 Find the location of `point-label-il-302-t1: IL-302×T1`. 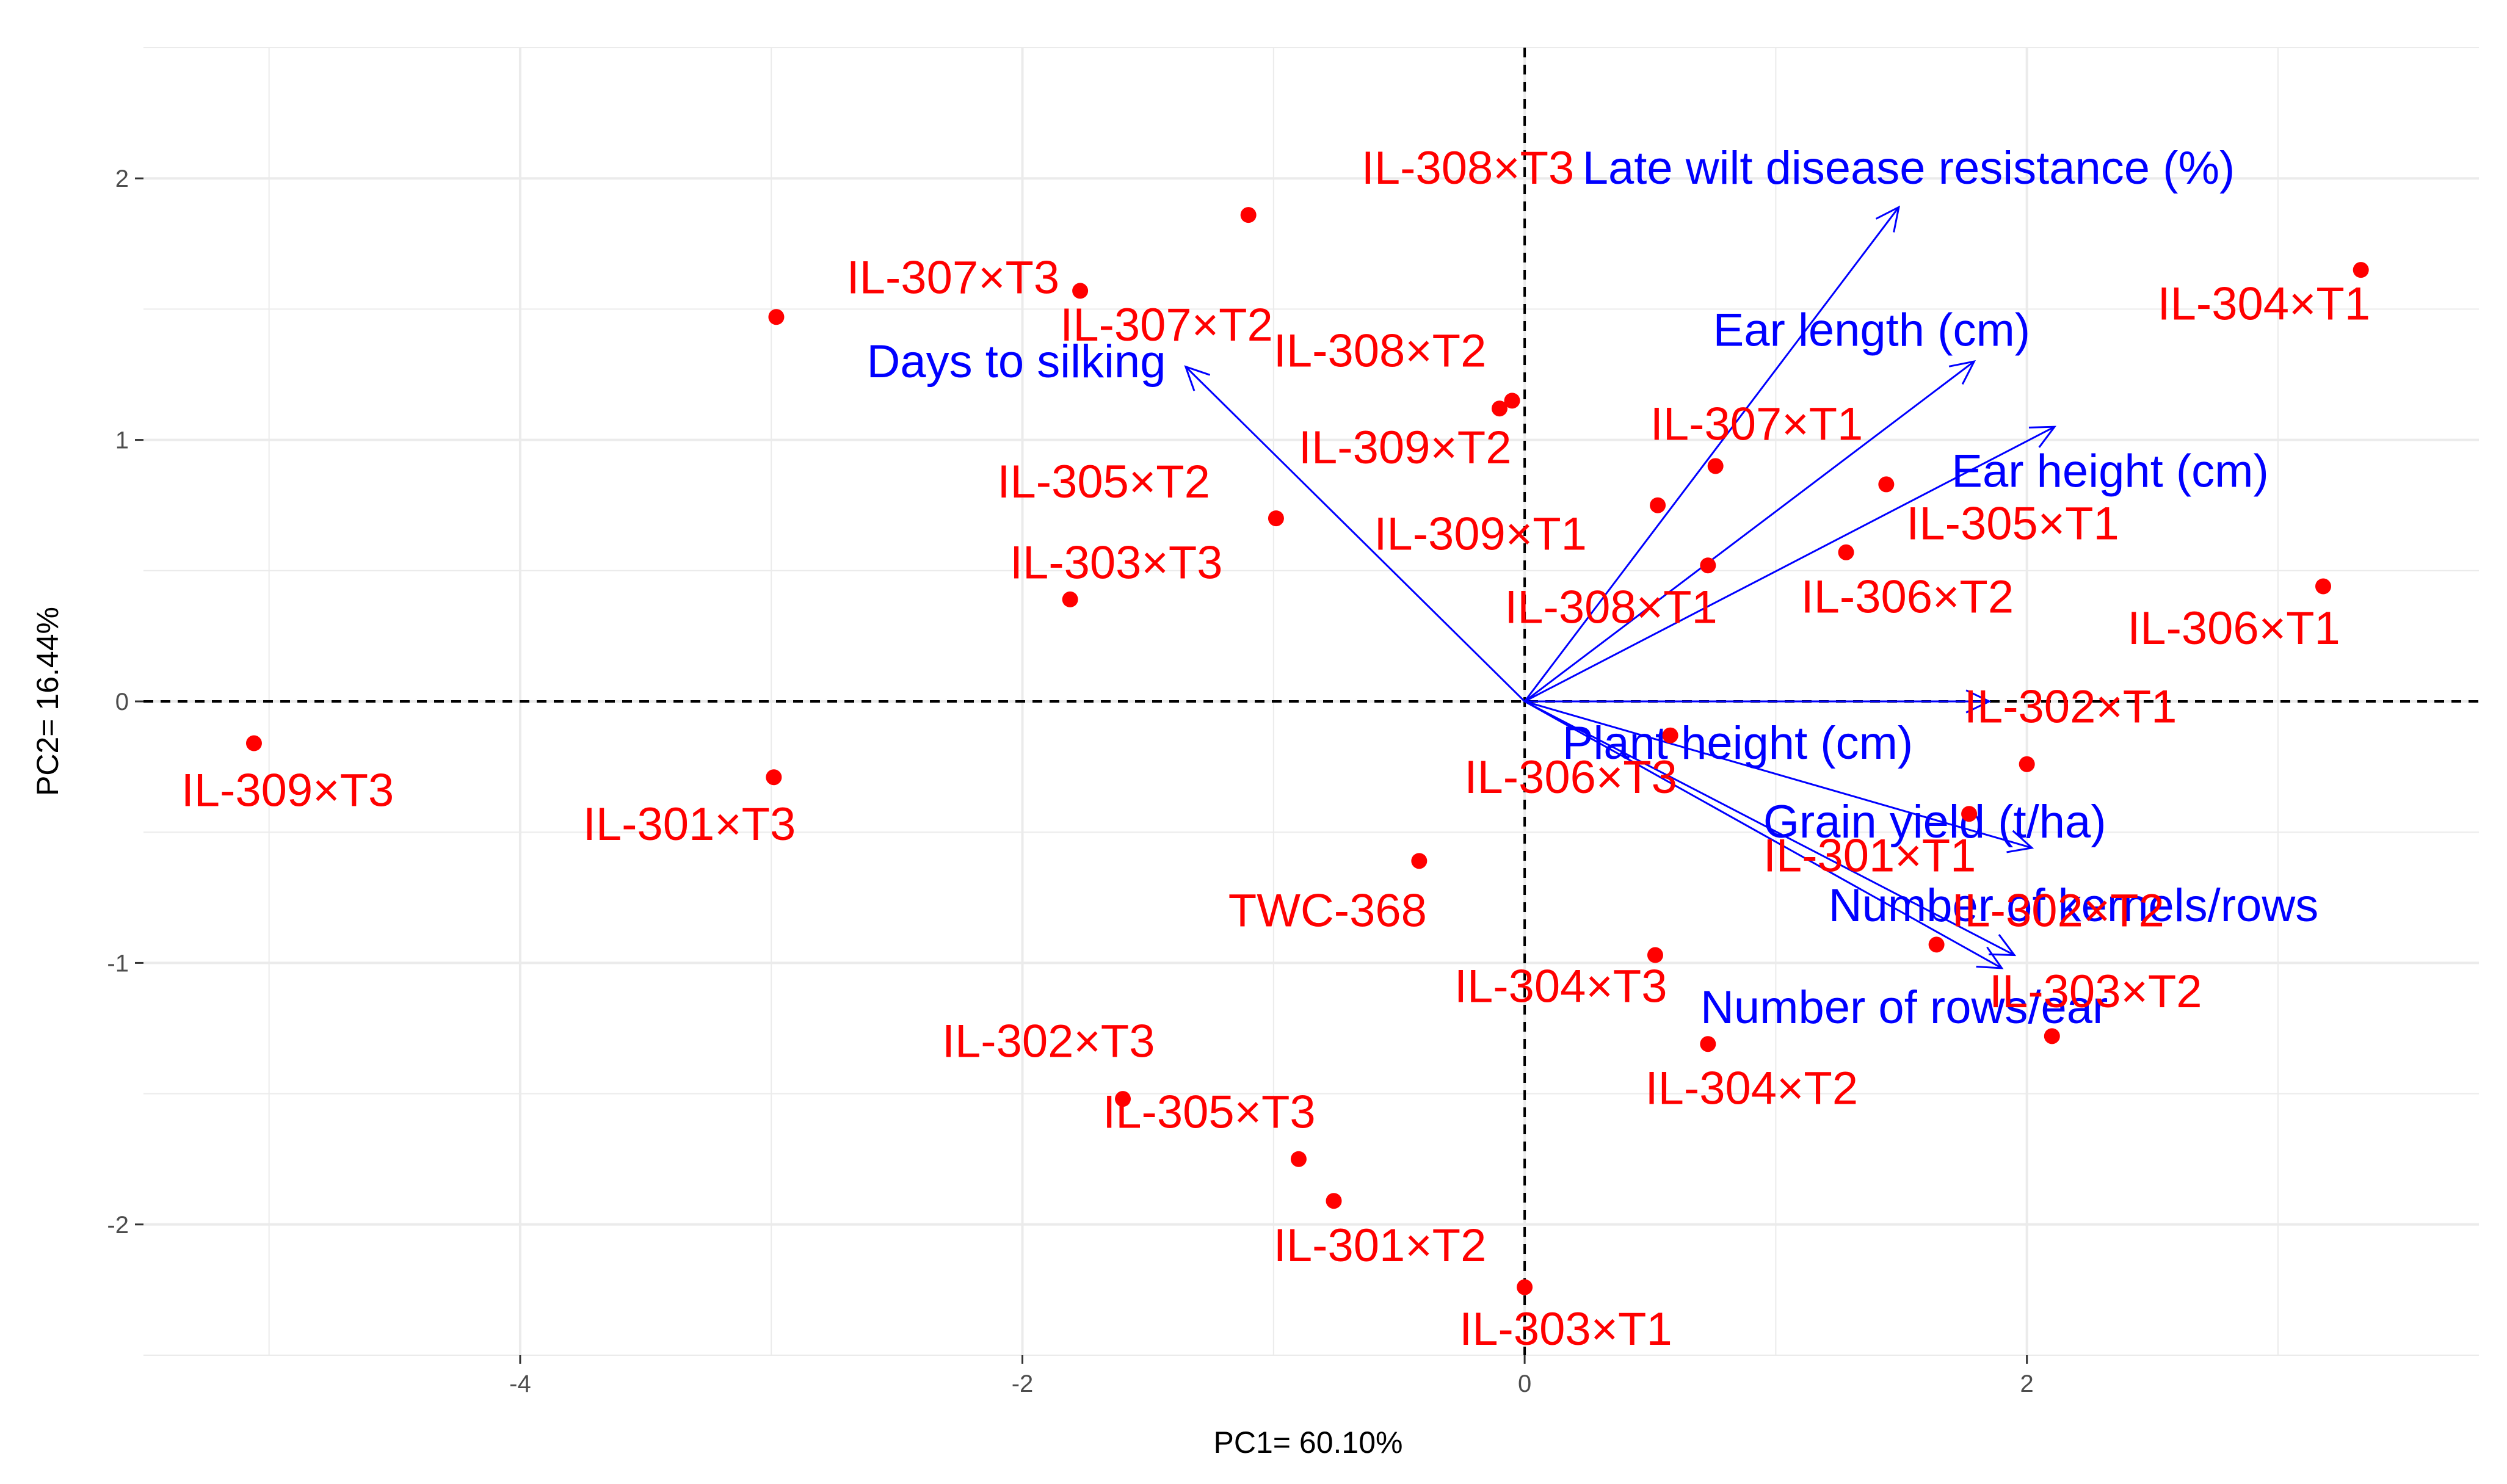

point-label-il-302-t1: IL-302×T1 is located at coordinates (2070, 707).